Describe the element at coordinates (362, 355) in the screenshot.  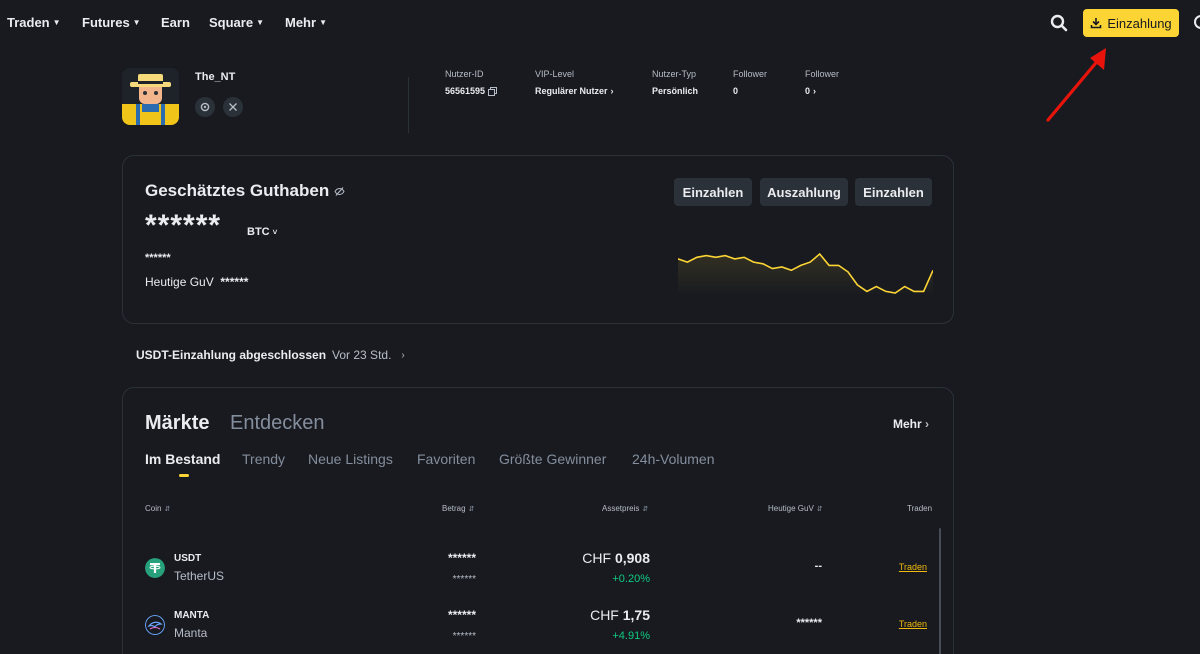
I see `notice-time: Vor 23 Std.` at that location.